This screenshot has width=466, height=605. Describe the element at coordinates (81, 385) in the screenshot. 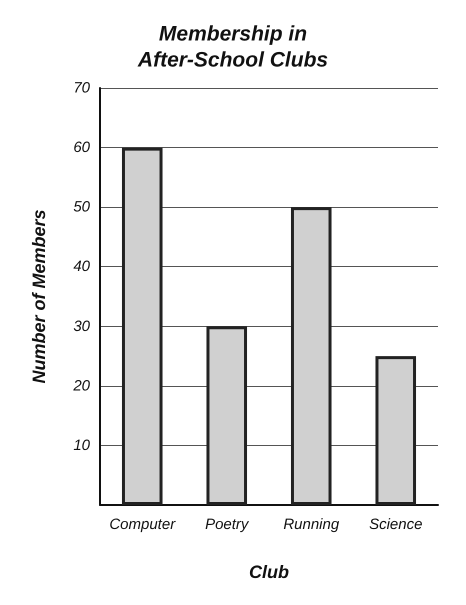

I see `y-tick-label: 20` at that location.